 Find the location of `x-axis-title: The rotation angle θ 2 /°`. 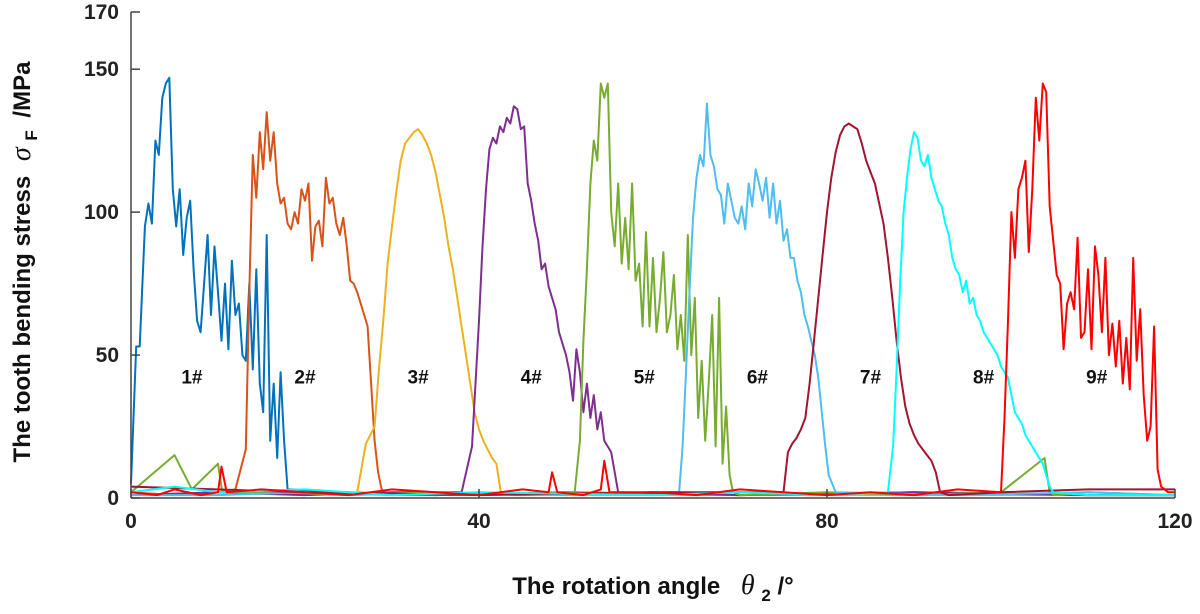

x-axis-title: The rotation angle θ 2 /° is located at coordinates (653, 588).